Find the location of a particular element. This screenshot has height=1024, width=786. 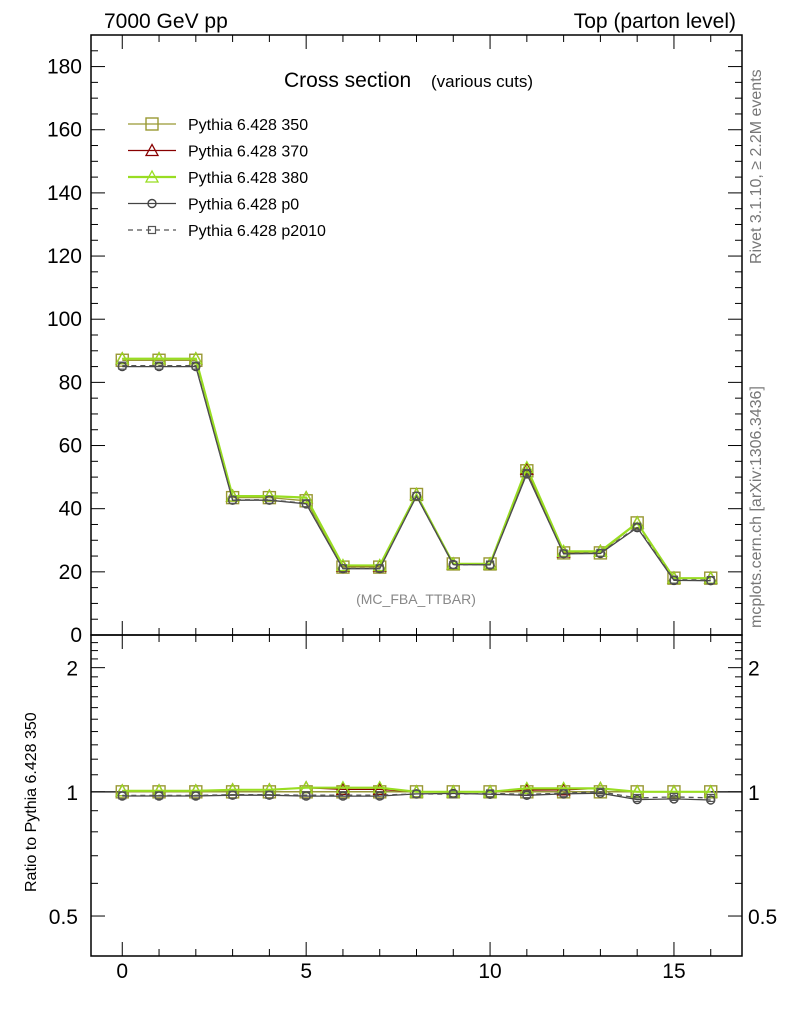

y-tick-label: 120 is located at coordinates (64, 256).